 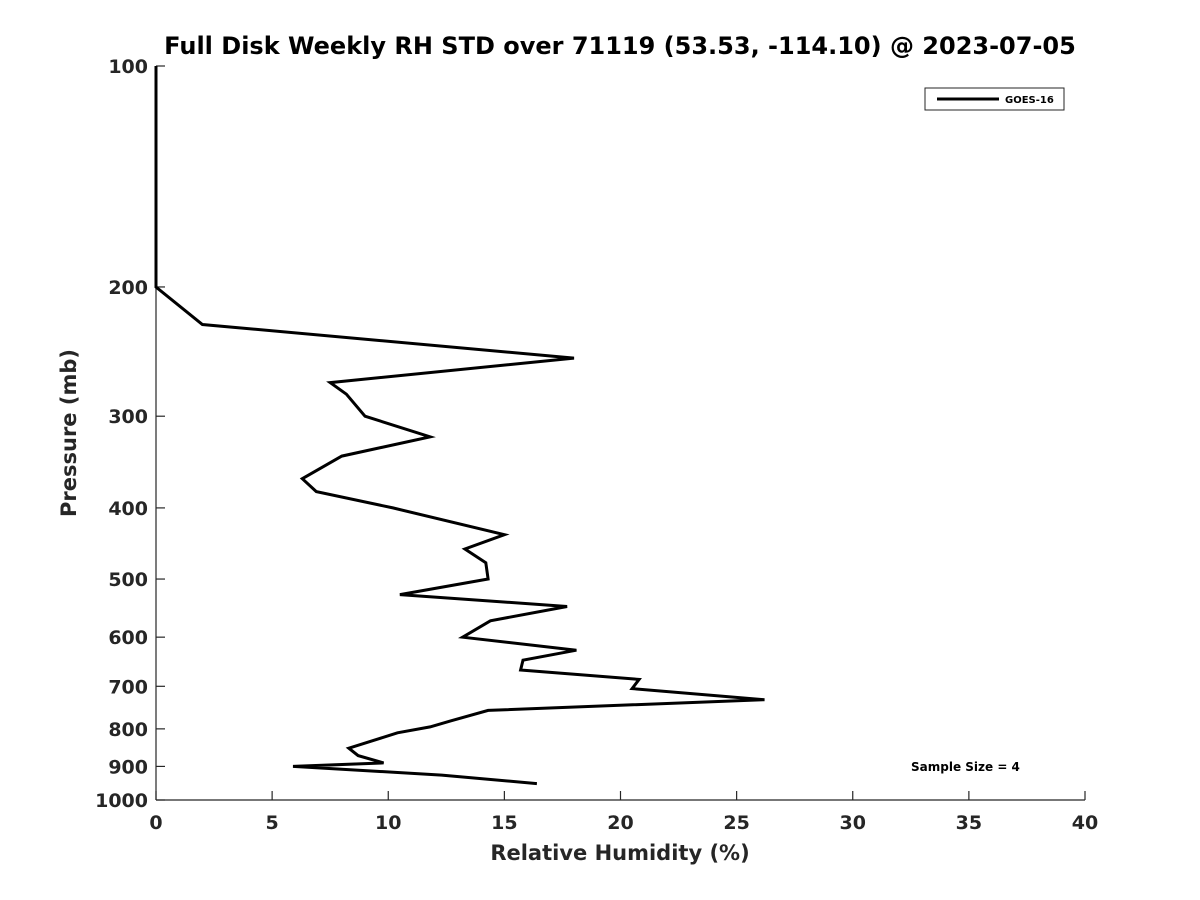 I want to click on x-tick-label: 0, so click(x=155, y=823).